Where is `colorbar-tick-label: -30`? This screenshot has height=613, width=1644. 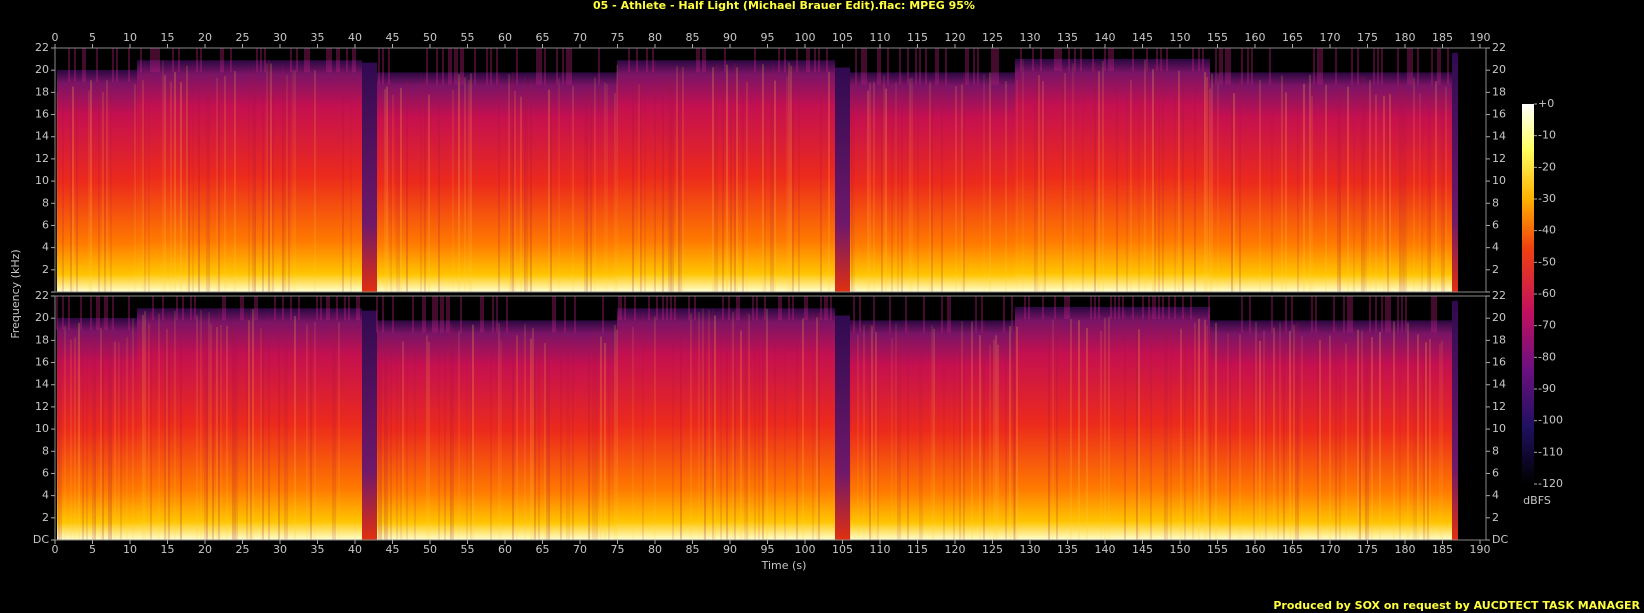 colorbar-tick-label: -30 is located at coordinates (1547, 198).